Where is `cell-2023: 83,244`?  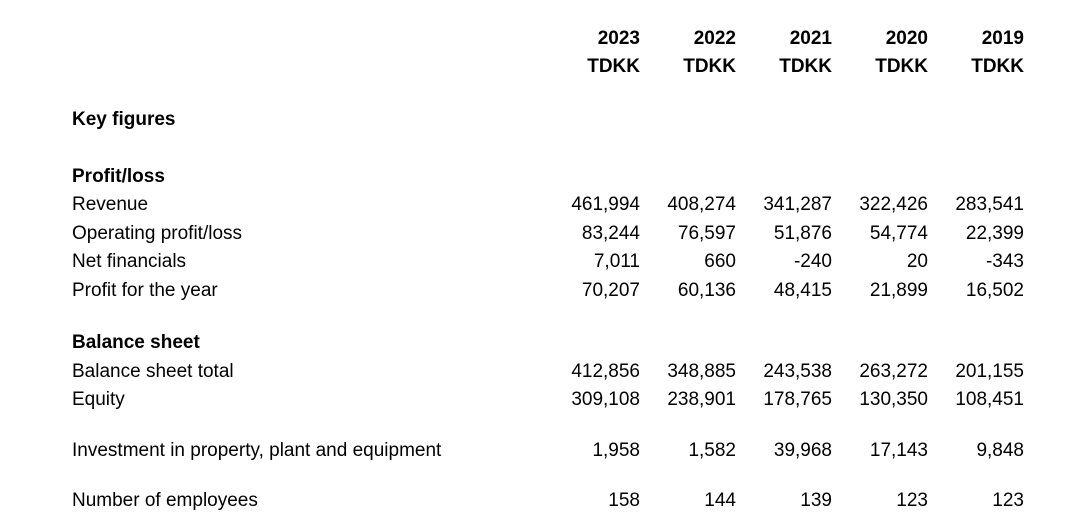
cell-2023: 83,244 is located at coordinates (610, 233).